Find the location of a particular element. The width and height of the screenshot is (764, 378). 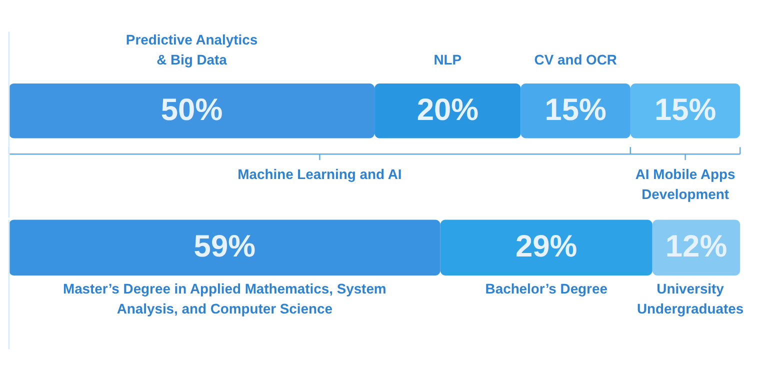

data-label: 20% is located at coordinates (447, 109).